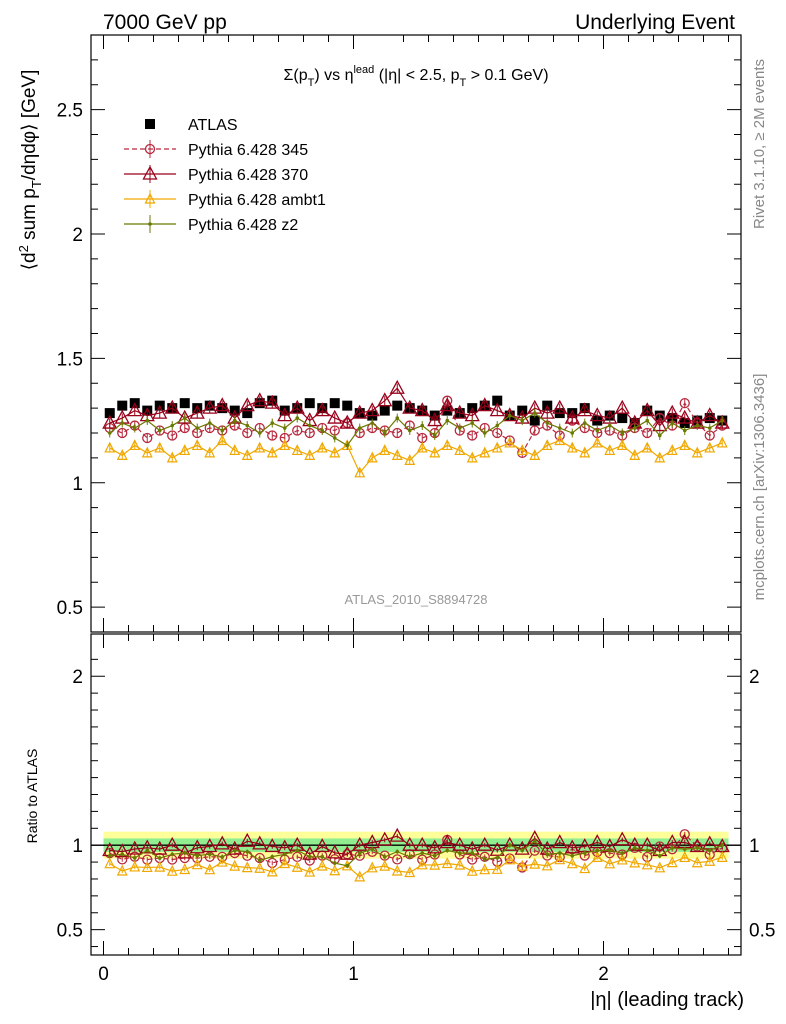 This screenshot has width=786, height=1024. Describe the element at coordinates (416, 854) in the screenshot. I see `ratio-panel-series` at that location.